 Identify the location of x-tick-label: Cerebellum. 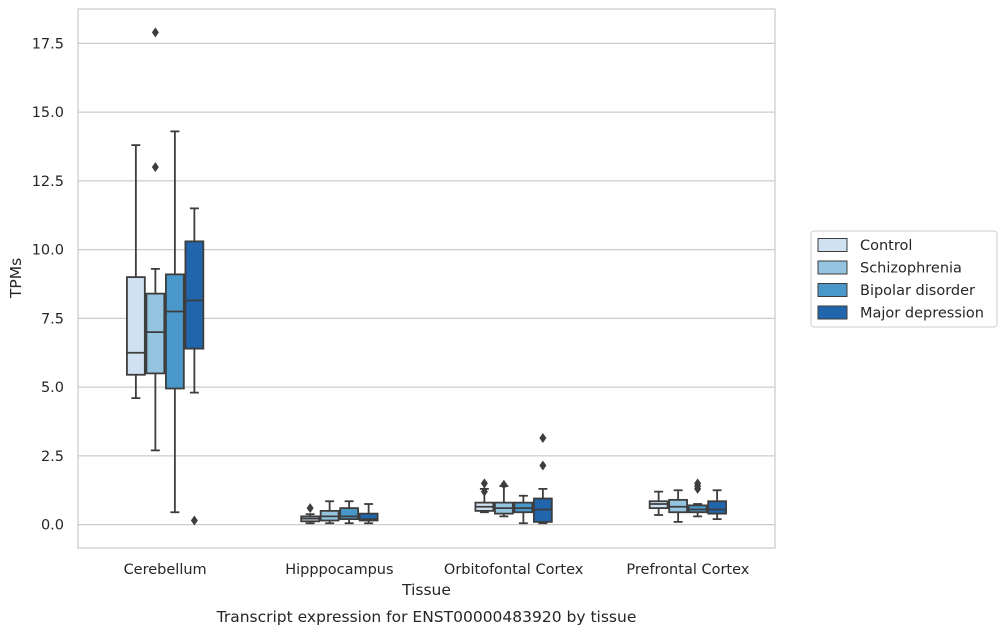
(165, 570).